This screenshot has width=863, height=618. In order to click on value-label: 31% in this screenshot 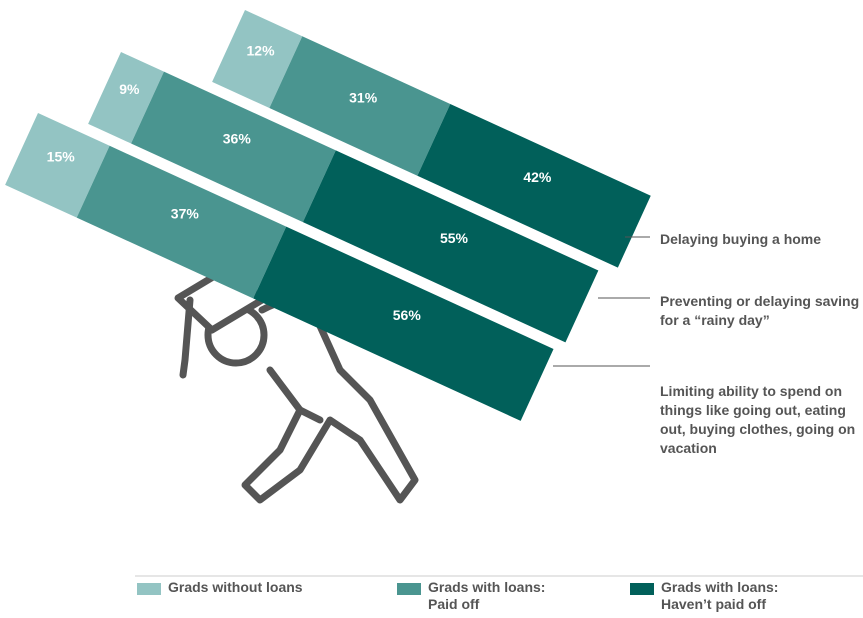, I will do `click(363, 97)`.